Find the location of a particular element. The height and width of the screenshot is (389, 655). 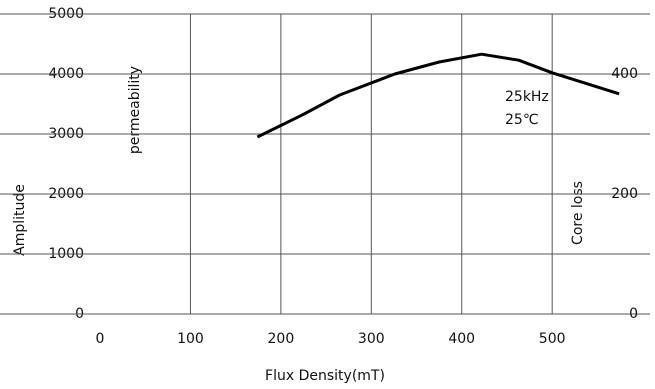

x-tick-label: 500 is located at coordinates (552, 339).